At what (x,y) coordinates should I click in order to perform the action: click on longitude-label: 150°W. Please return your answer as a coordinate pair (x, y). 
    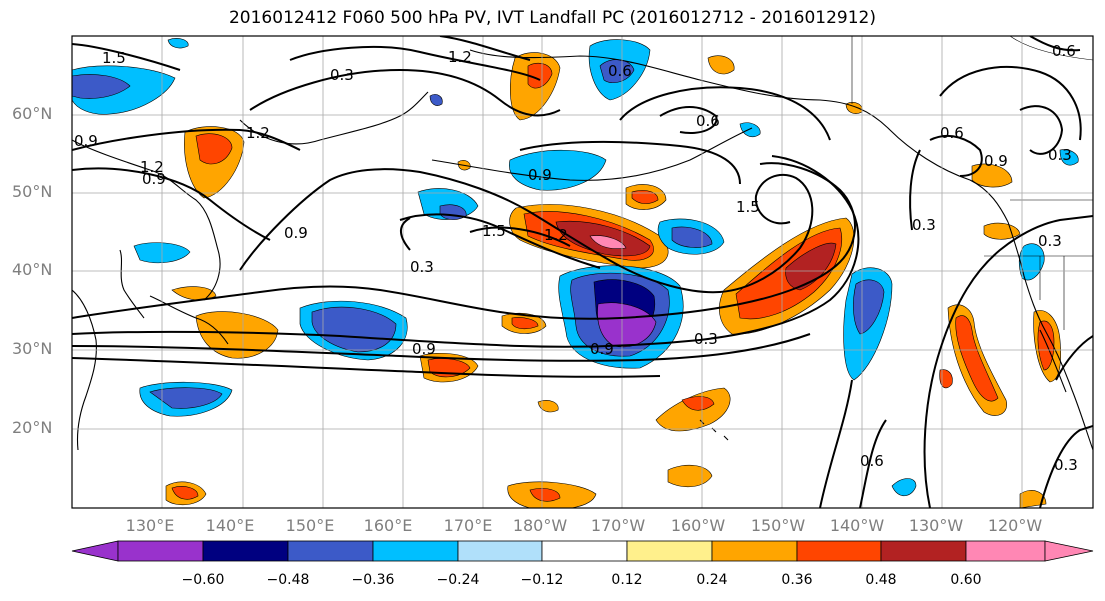
    Looking at the image, I should click on (778, 525).